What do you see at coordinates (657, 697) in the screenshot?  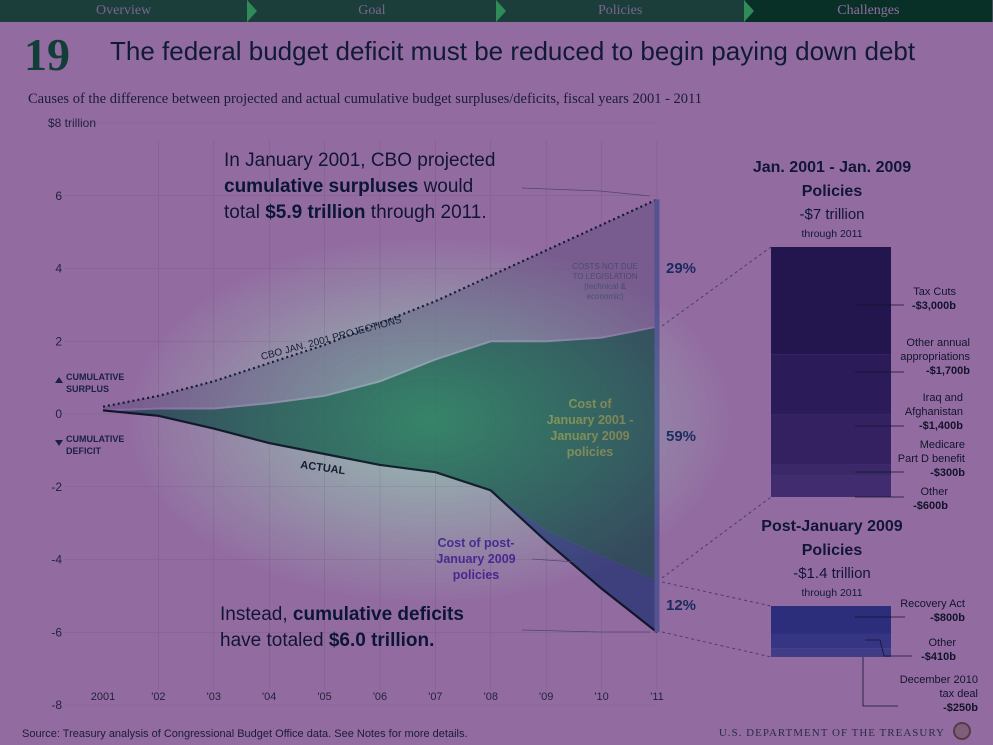 I see `x-tick-label: '11` at bounding box center [657, 697].